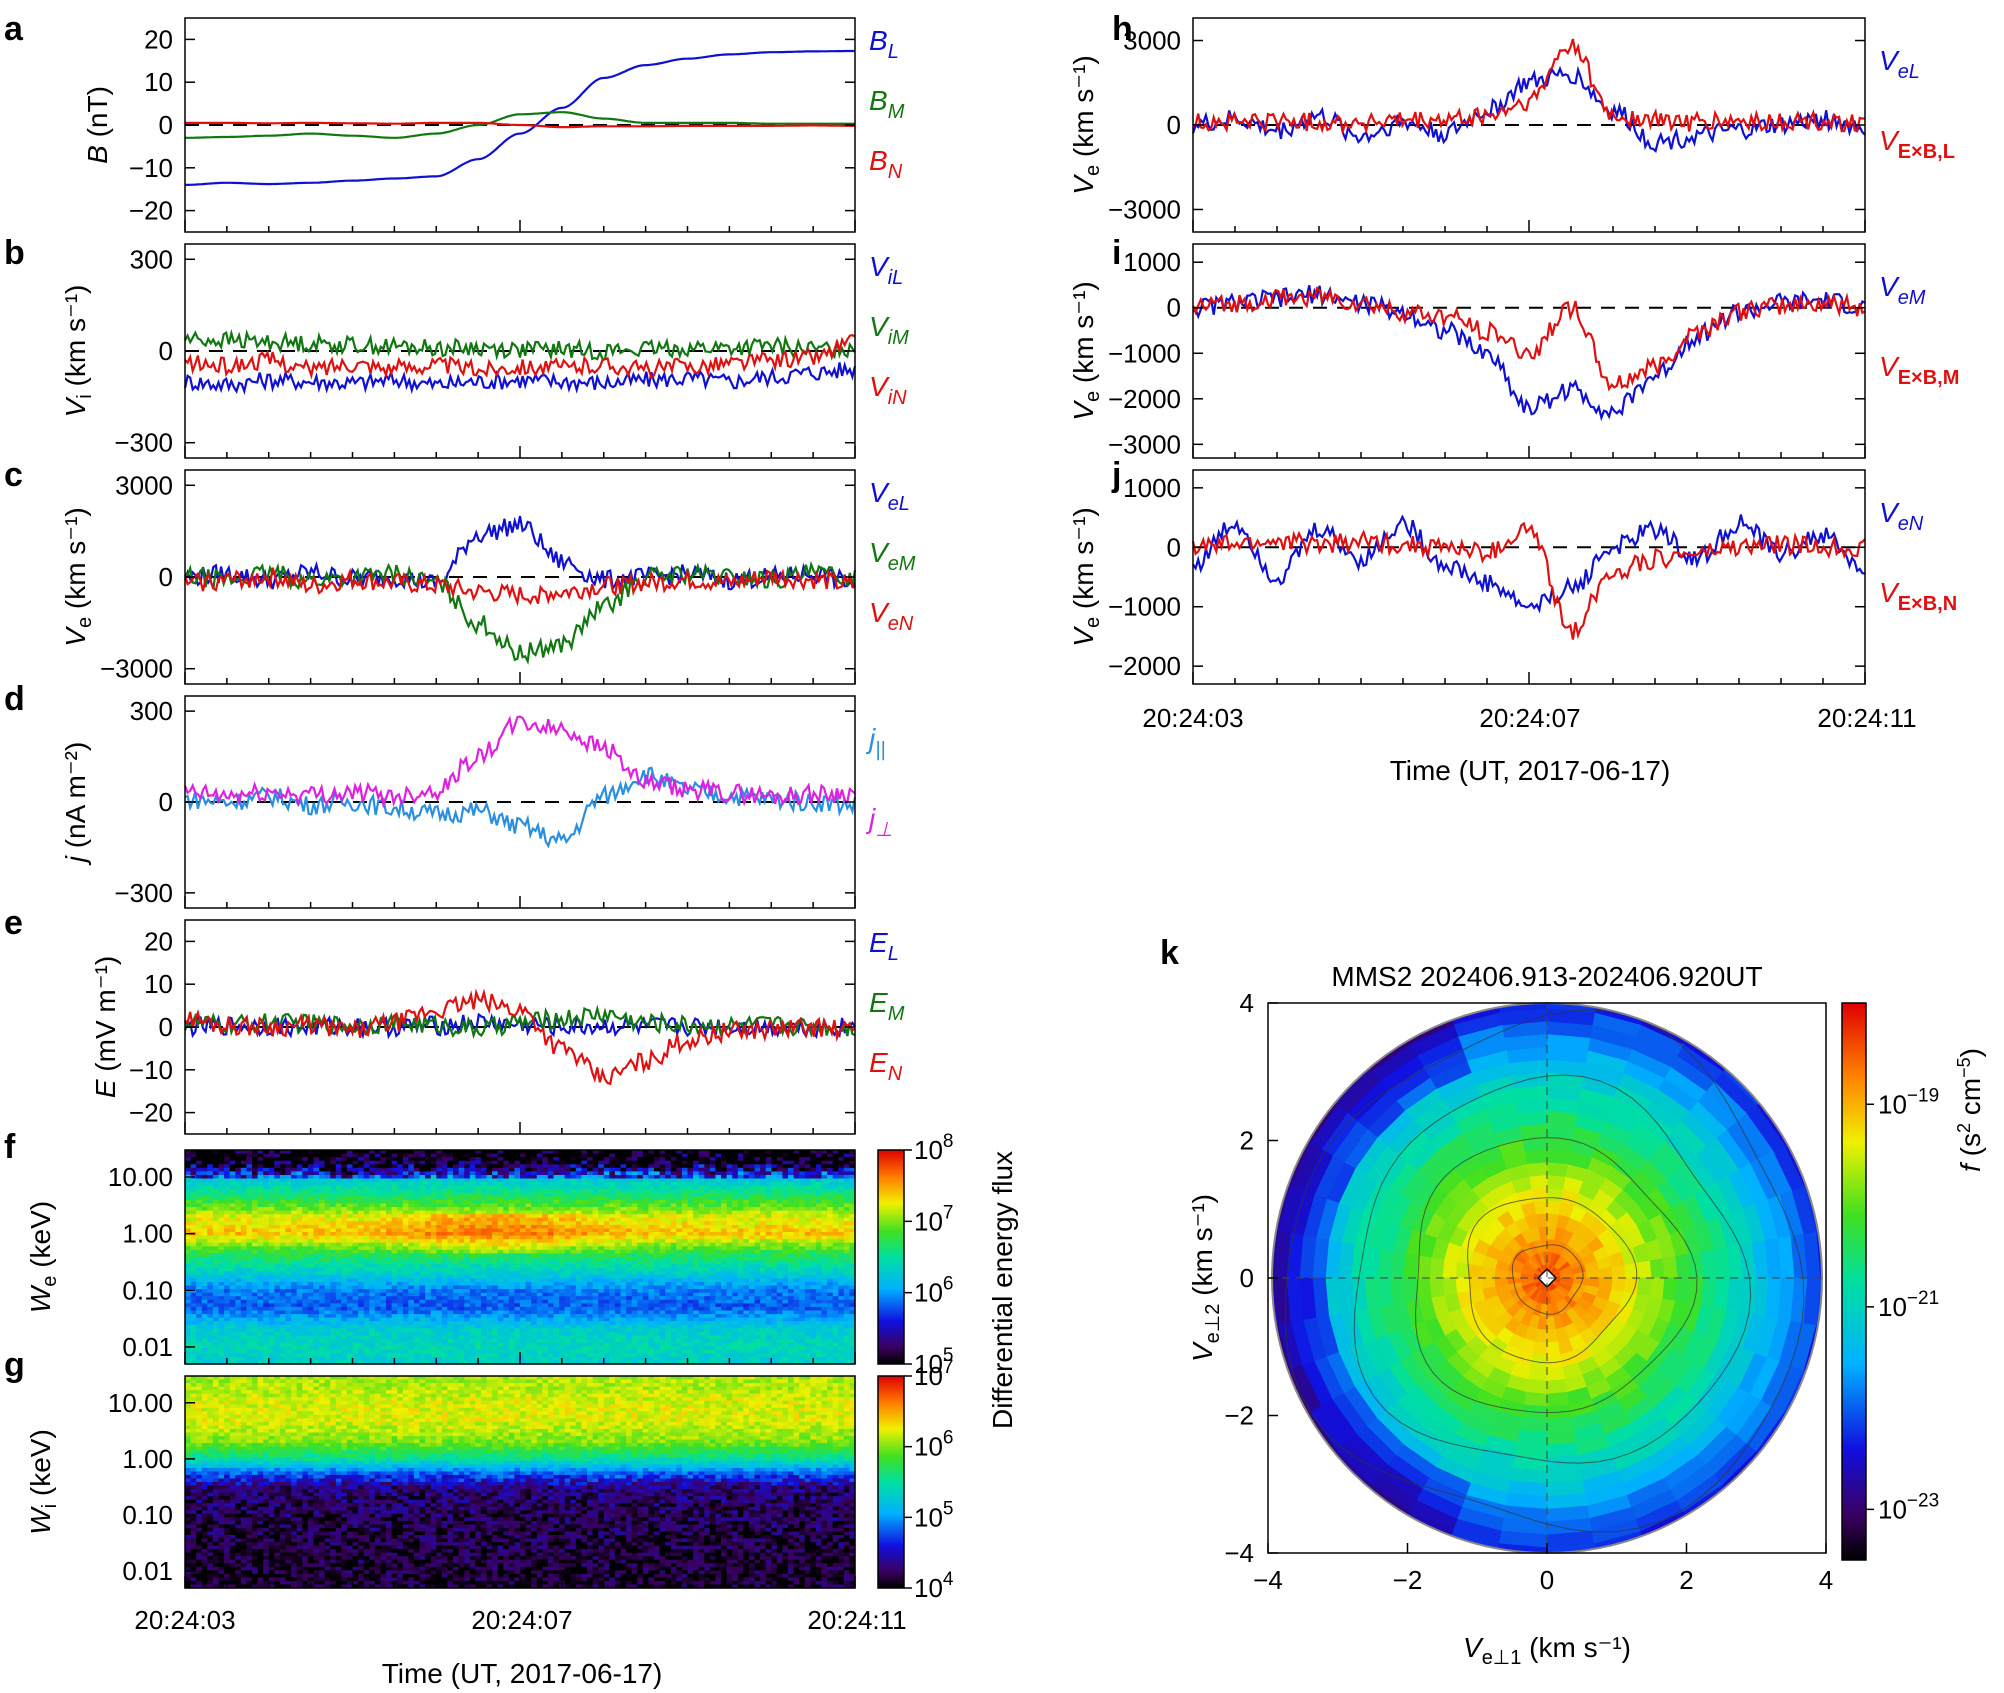  I want to click on panel-i: VeM VE×B,M 1000 0 −1000 −2000 −3000, so click(1533, 351).